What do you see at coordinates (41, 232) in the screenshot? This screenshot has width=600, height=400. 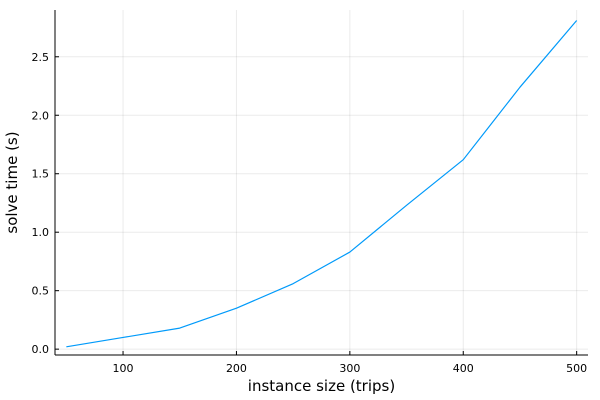 I see `y-tick-label: 1.0` at bounding box center [41, 232].